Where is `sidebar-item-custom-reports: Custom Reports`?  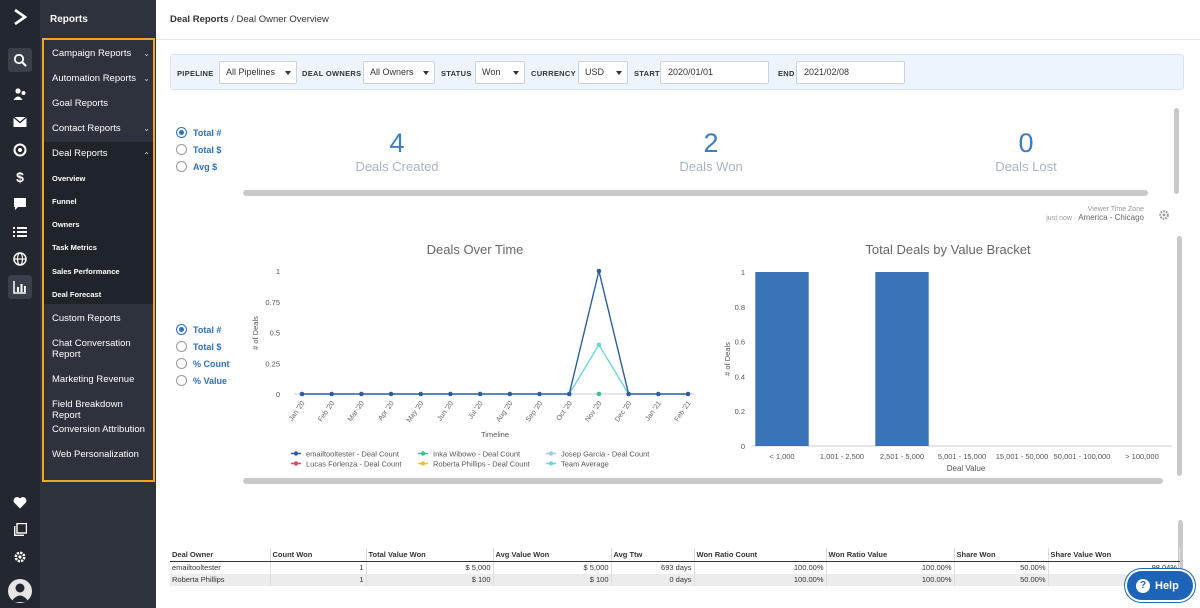 sidebar-item-custom-reports: Custom Reports is located at coordinates (100, 318).